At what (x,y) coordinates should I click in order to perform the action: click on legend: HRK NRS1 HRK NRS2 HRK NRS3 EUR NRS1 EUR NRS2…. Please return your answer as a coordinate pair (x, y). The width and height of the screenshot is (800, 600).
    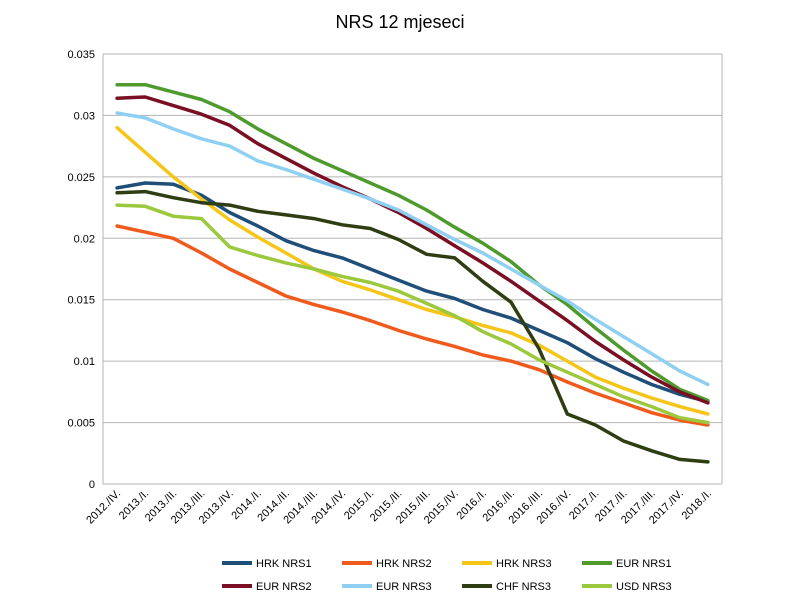
    Looking at the image, I should click on (447, 575).